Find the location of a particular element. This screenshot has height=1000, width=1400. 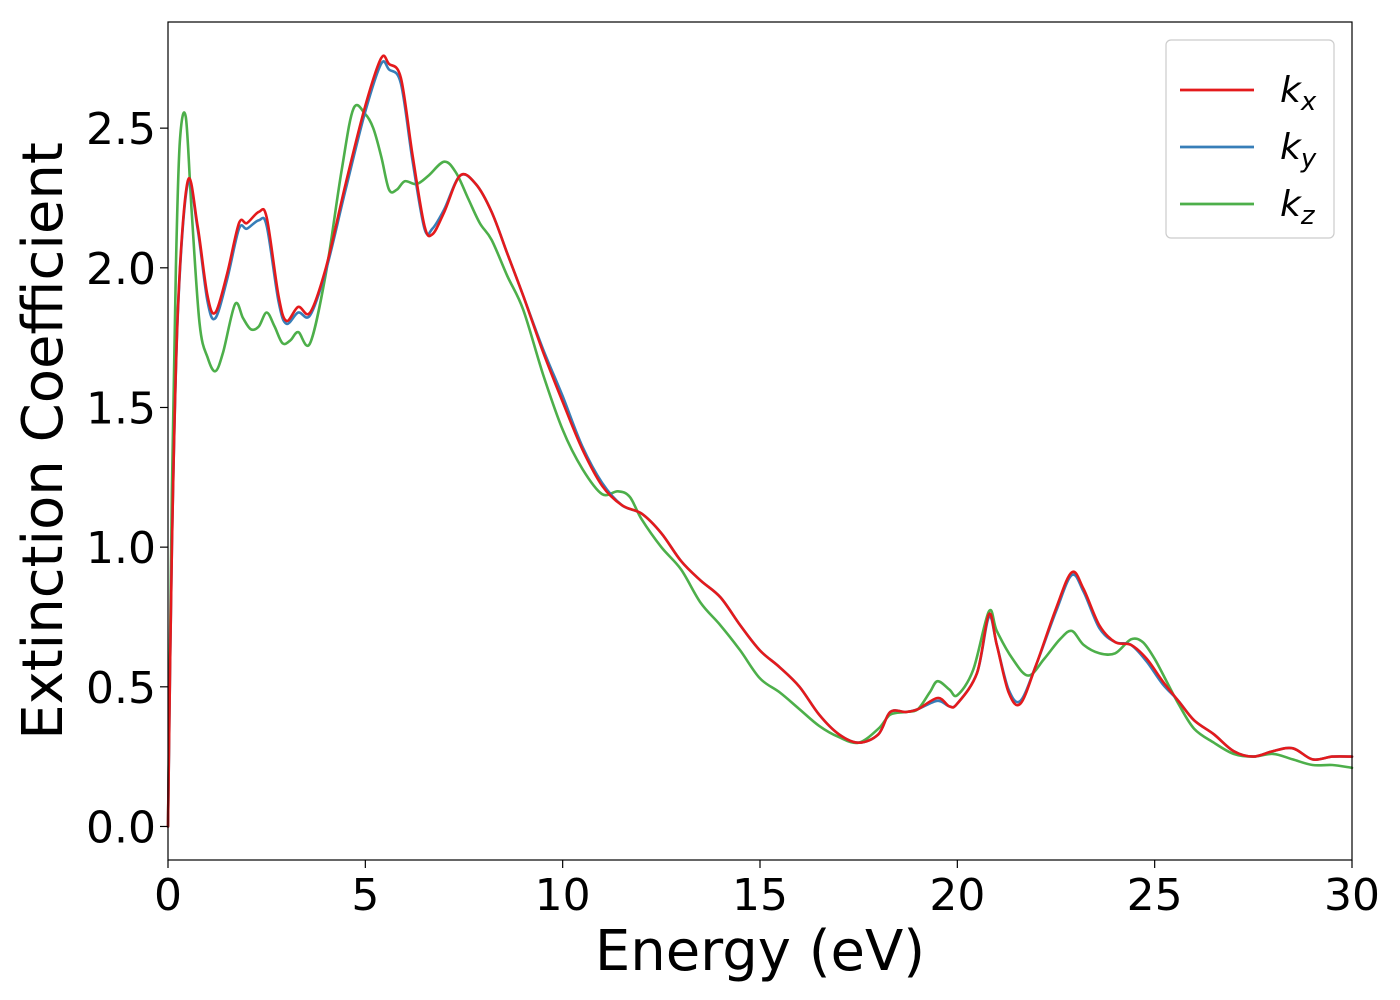

y-tick-label: 0.0 is located at coordinates (121, 827).